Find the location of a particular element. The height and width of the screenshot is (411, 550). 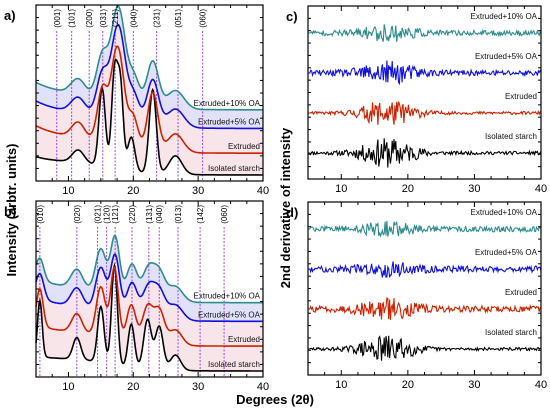

reflection-label: (211) is located at coordinates (115, 18).